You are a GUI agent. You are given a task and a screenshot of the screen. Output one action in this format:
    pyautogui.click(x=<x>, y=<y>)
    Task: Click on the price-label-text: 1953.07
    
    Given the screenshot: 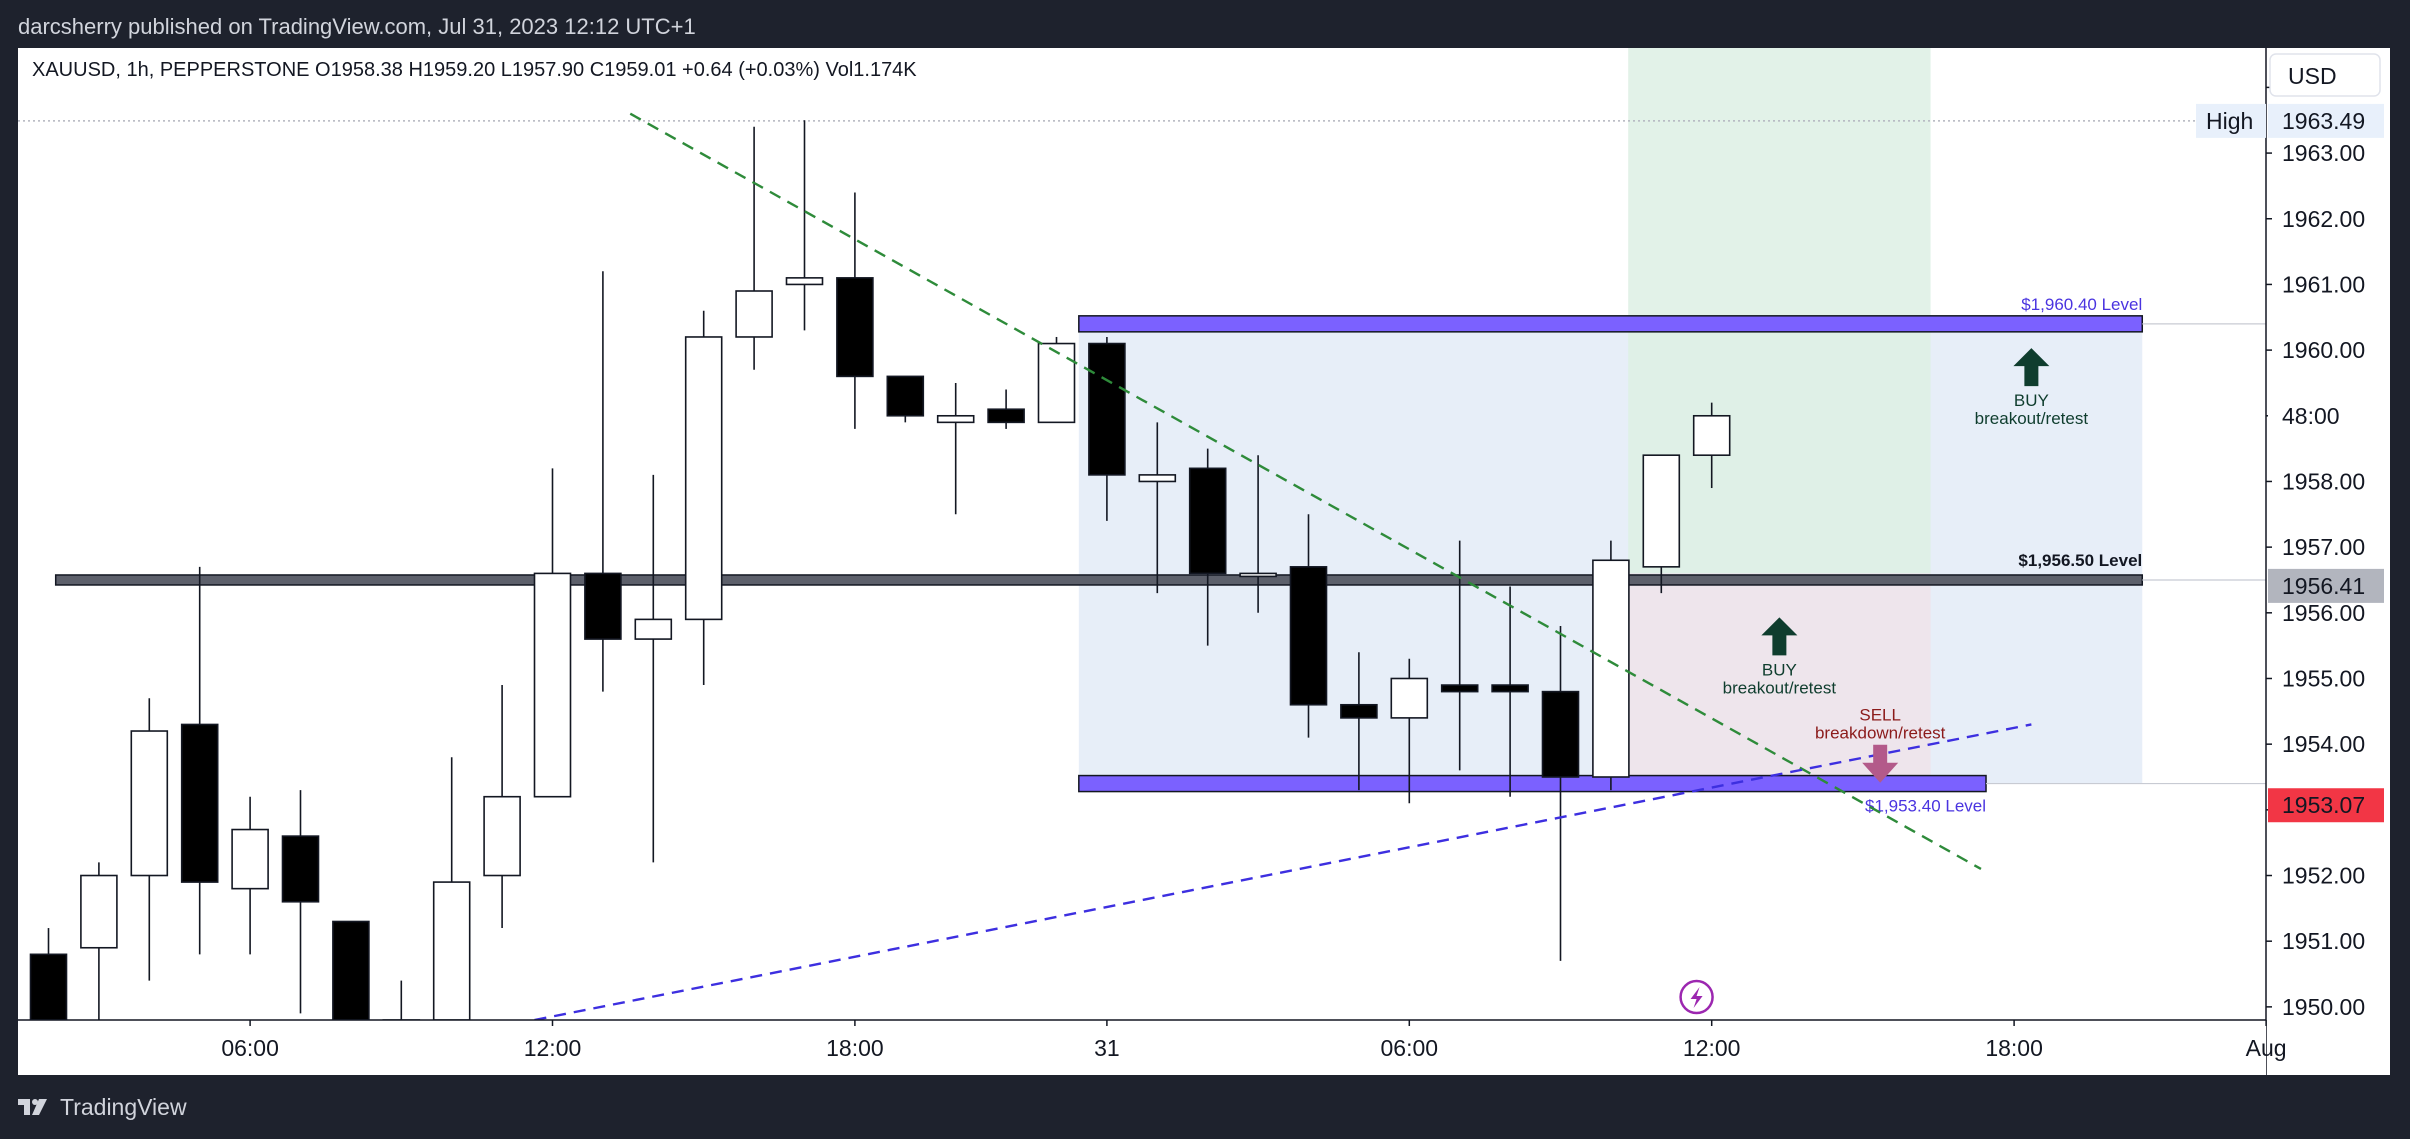 What is the action you would take?
    pyautogui.click(x=2323, y=805)
    